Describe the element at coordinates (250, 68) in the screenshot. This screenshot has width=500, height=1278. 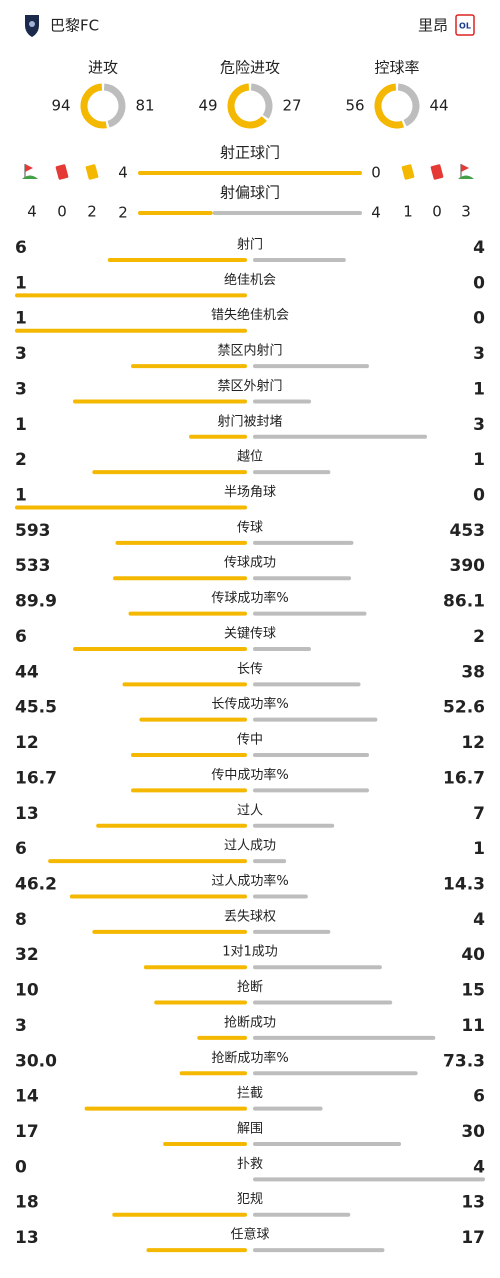
I see `donut-label: 危险进攻` at that location.